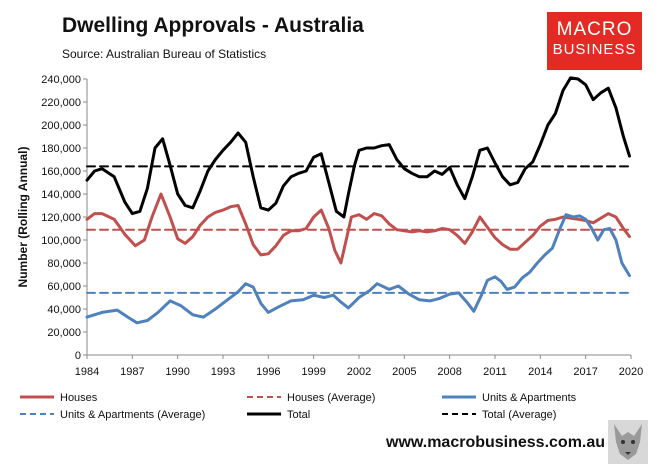 The image size is (660, 472). Describe the element at coordinates (213, 25) in the screenshot. I see `chart-title: Dwelling Approvals - Australia` at that location.